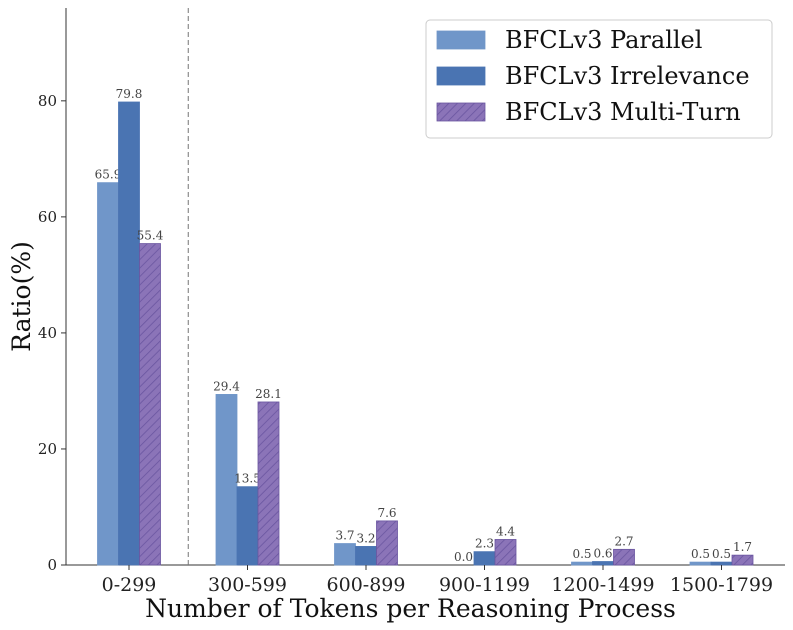  Describe the element at coordinates (602, 585) in the screenshot. I see `x-tick-label: 1200-1499` at that location.